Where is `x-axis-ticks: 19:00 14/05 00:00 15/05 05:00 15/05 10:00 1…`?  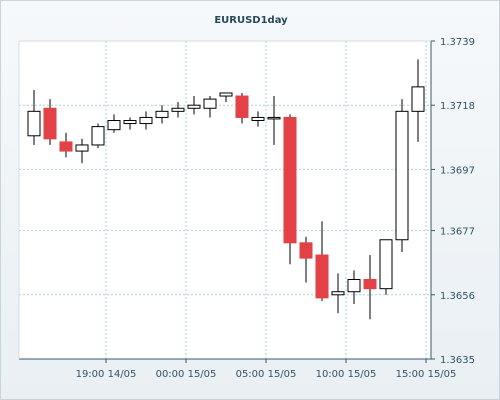
x-axis-ticks: 19:00 14/05 00:00 15/05 05:00 15/05 10:00 1… is located at coordinates (266, 369).